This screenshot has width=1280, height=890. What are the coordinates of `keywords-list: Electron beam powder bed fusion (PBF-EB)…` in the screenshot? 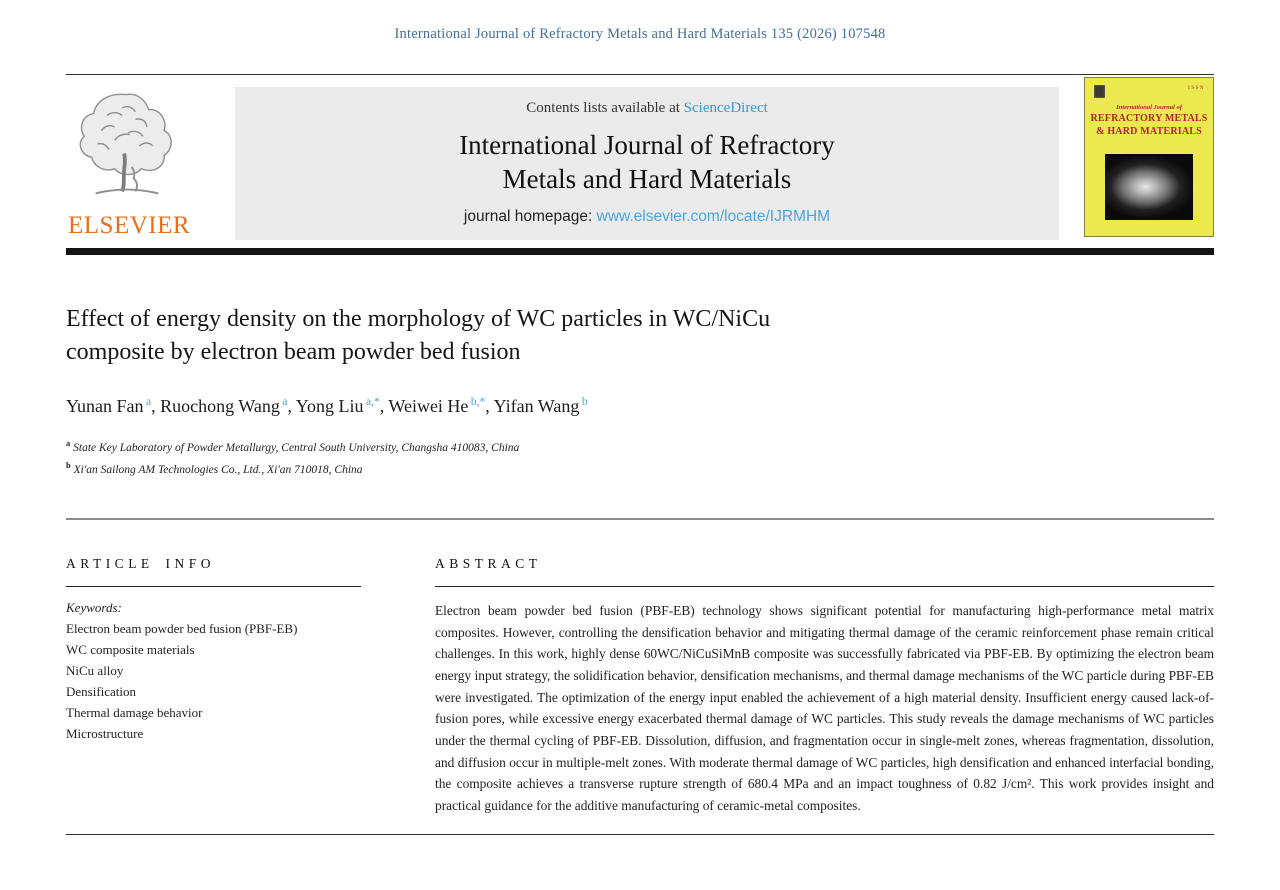 It's located at (213, 681).